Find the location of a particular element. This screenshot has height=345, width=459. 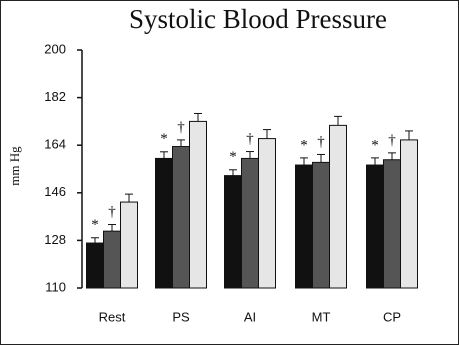

y-tick-label: 182 is located at coordinates (55, 96).